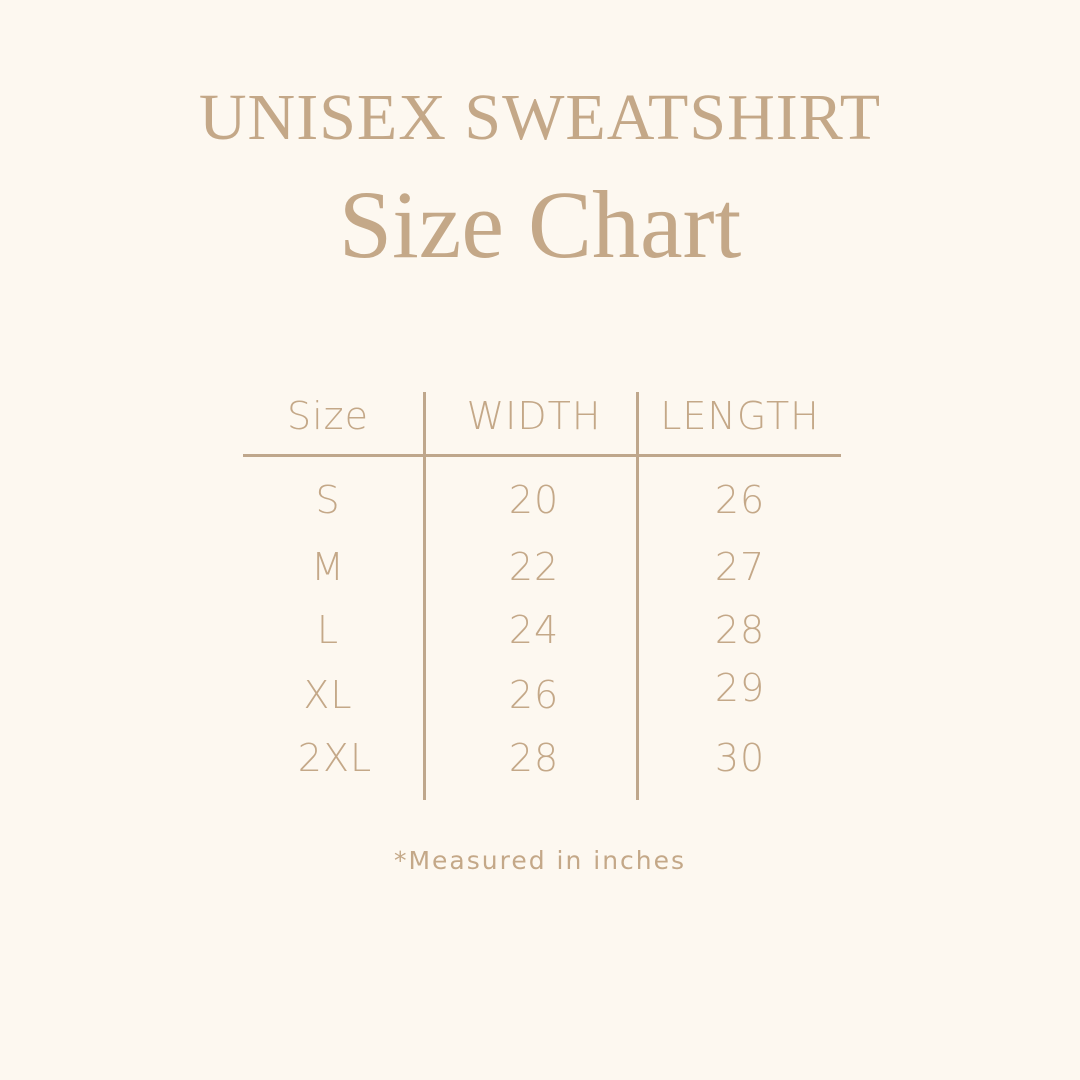  What do you see at coordinates (740, 688) in the screenshot?
I see `cell-length: 29` at bounding box center [740, 688].